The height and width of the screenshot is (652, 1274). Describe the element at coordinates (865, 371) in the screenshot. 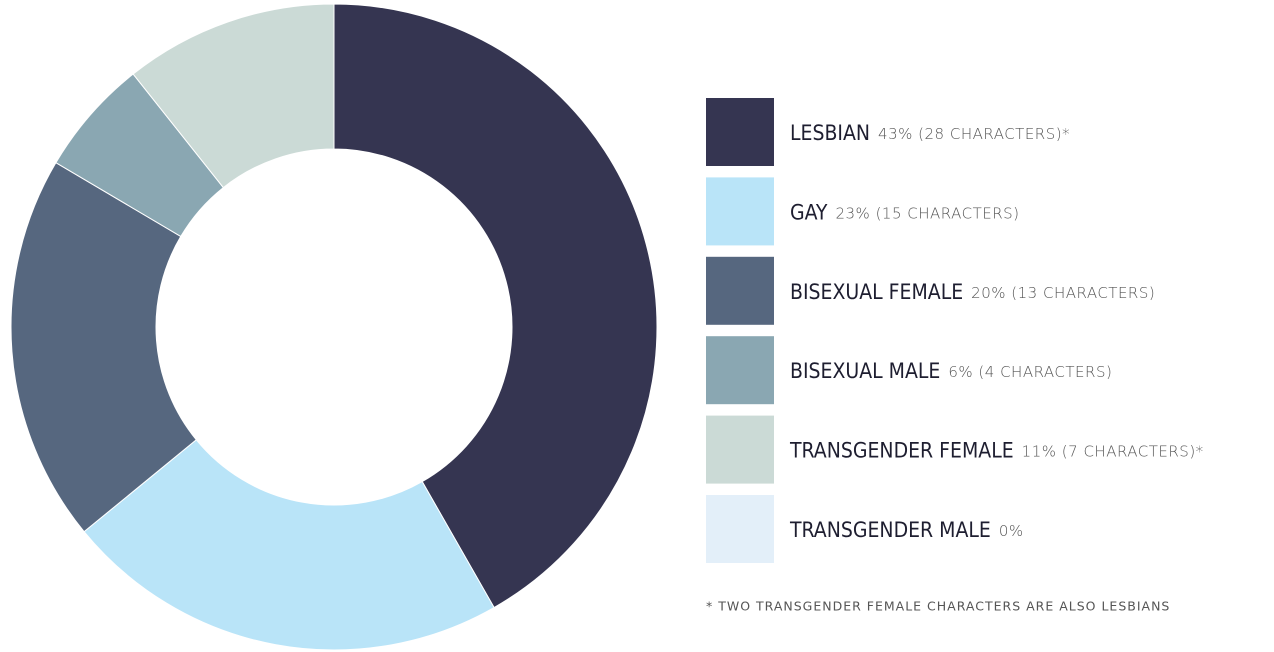

I see `legend-name: BISEXUAL MALE` at that location.